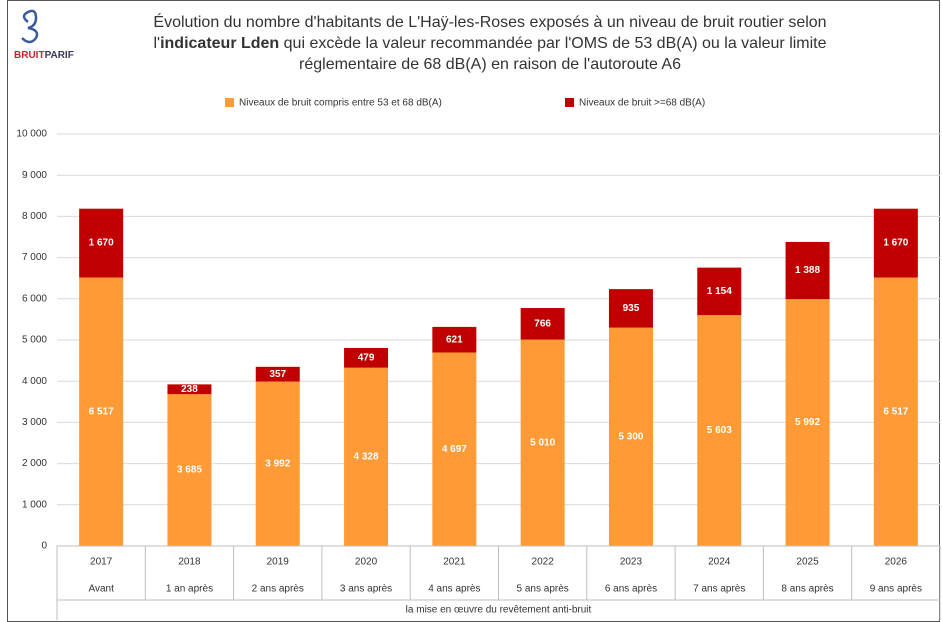 The image size is (942, 622). Describe the element at coordinates (34, 340) in the screenshot. I see `y-tick-label: 5 000` at that location.